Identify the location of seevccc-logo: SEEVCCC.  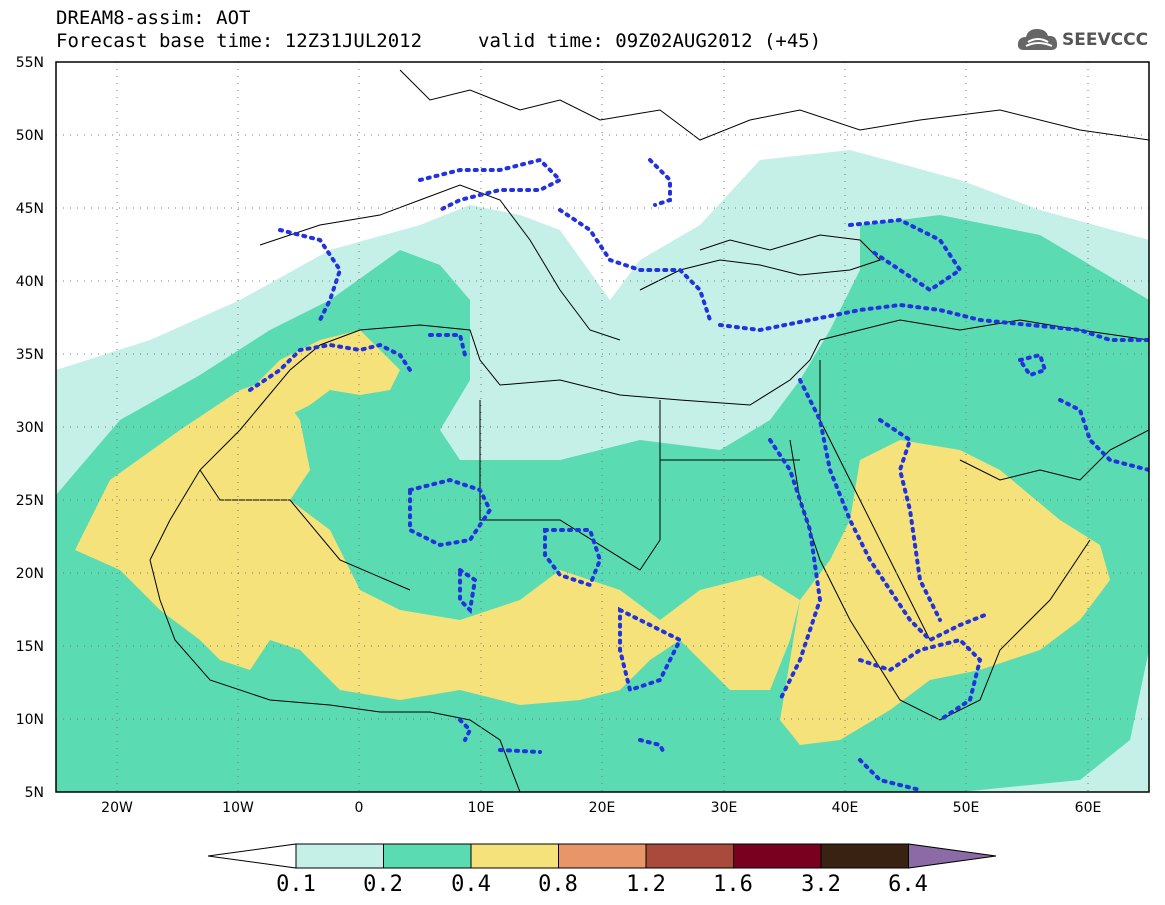
(1086, 39).